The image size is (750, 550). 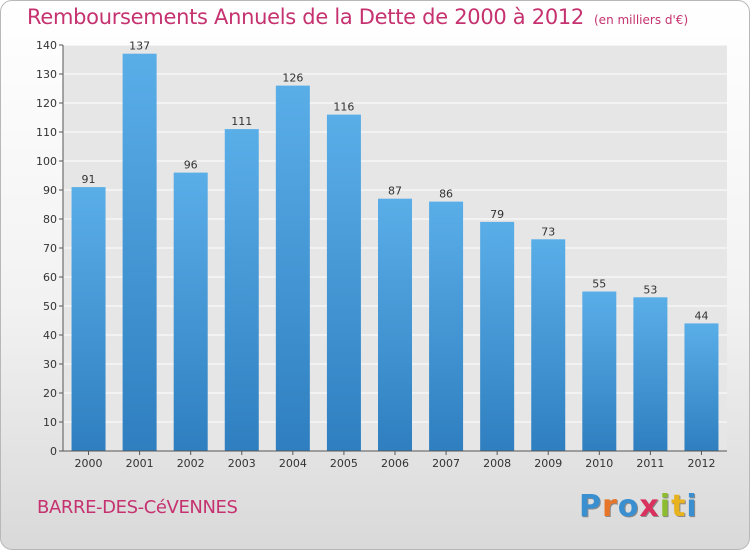 I want to click on x-tick-label: 2008, so click(x=497, y=463).